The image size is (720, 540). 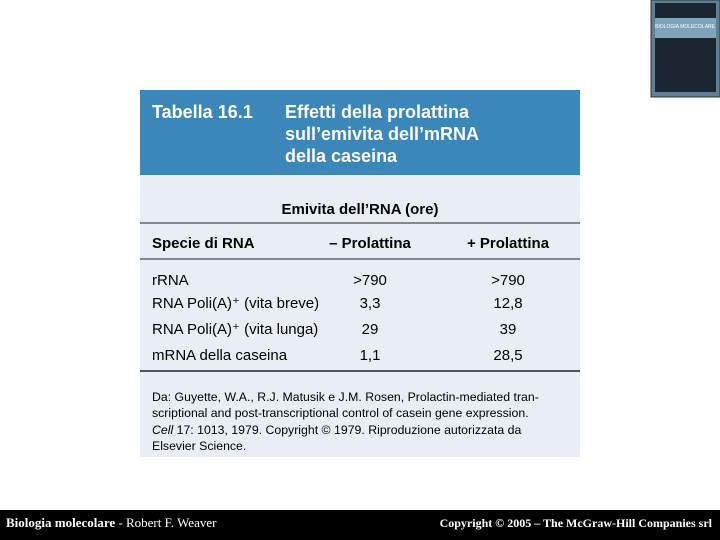 I want to click on column-header: + Prolattina, so click(x=508, y=243).